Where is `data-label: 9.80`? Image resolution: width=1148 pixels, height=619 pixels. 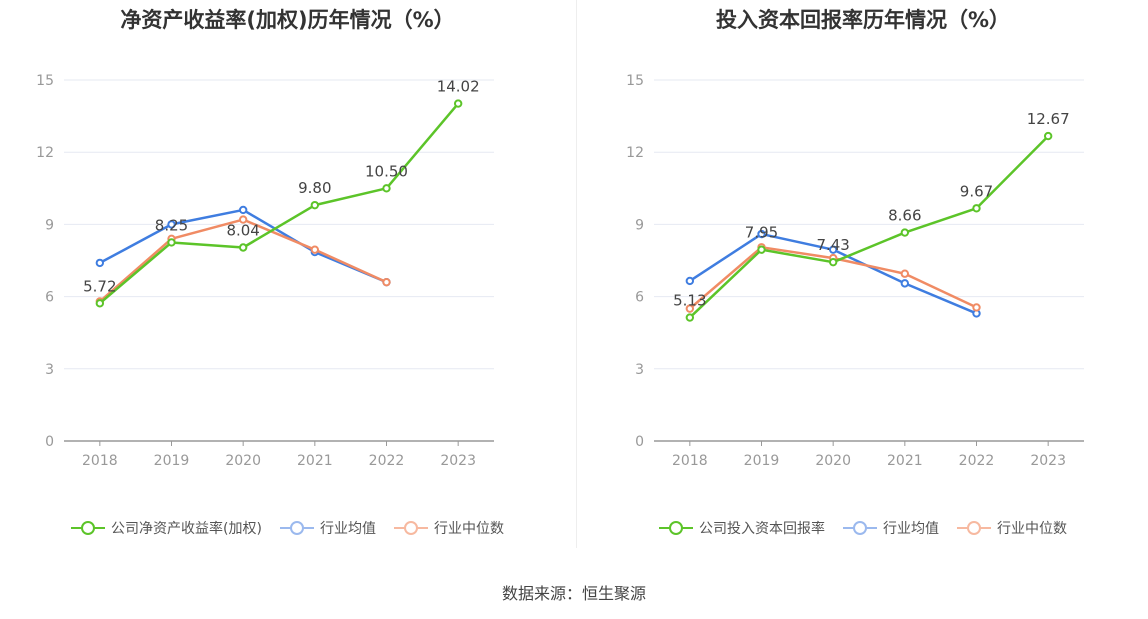 data-label: 9.80 is located at coordinates (314, 188).